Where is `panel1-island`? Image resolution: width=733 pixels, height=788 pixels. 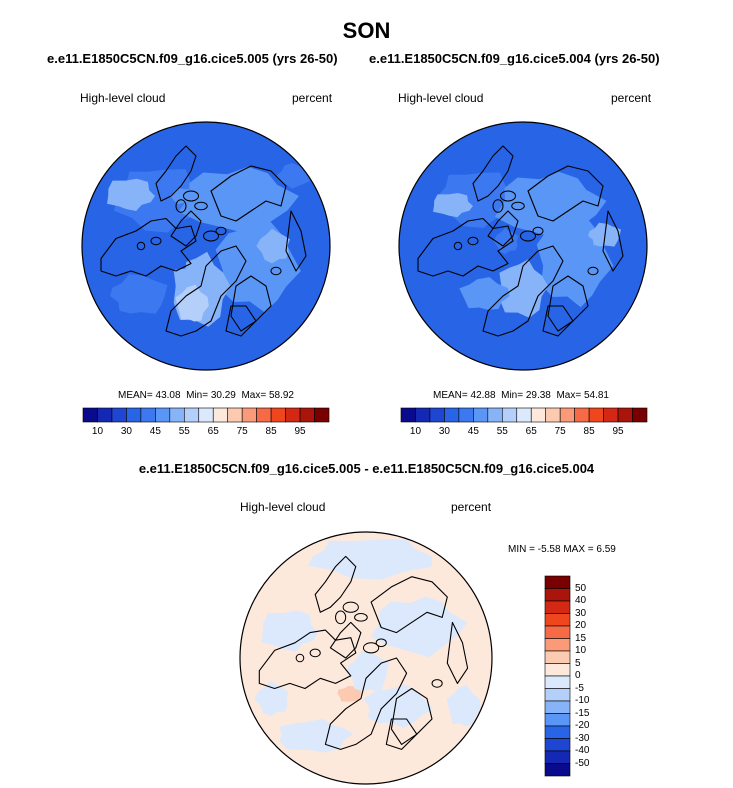 panel1-island is located at coordinates (191, 196).